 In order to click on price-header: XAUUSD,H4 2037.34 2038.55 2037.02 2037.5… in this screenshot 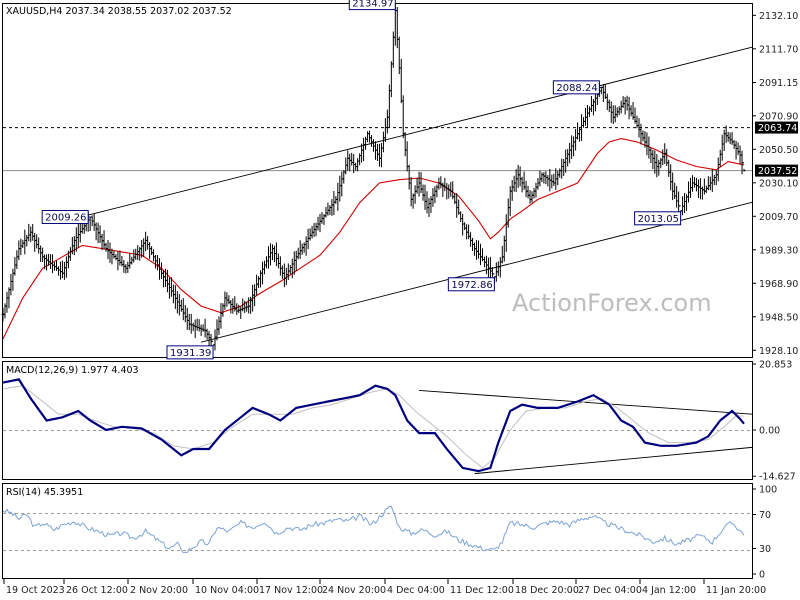, I will do `click(119, 11)`.